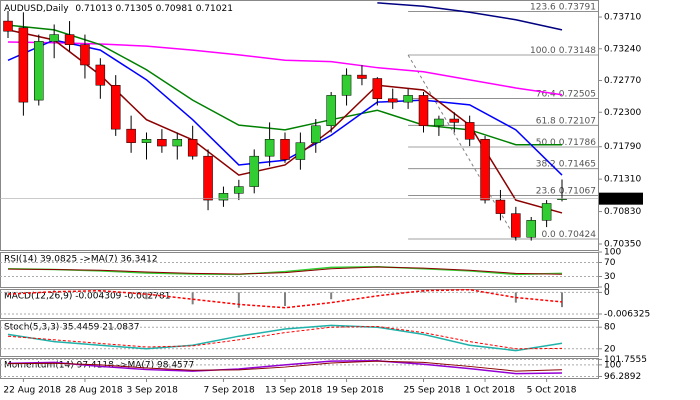 The image size is (700, 400). I want to click on stoch-pane, so click(299, 338).